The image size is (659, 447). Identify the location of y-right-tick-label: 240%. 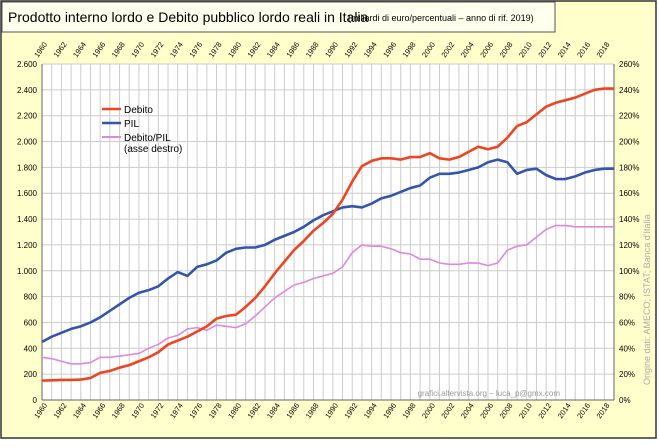
(629, 90).